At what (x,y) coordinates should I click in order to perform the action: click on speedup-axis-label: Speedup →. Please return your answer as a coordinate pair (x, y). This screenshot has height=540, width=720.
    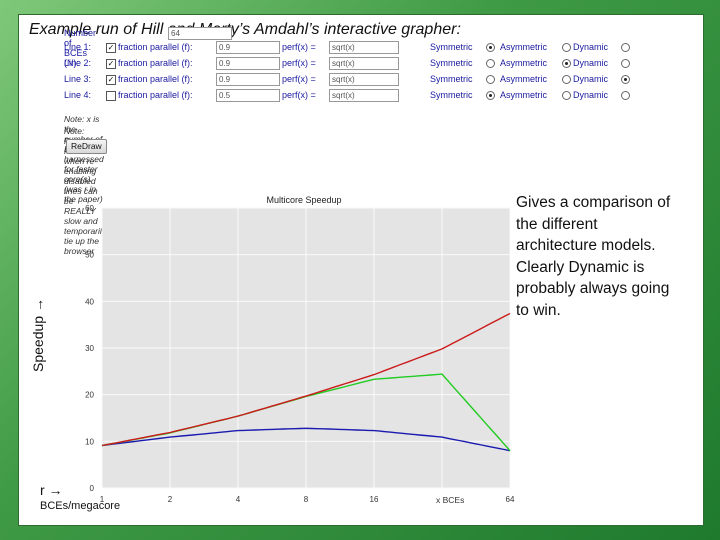
    Looking at the image, I should click on (38, 335).